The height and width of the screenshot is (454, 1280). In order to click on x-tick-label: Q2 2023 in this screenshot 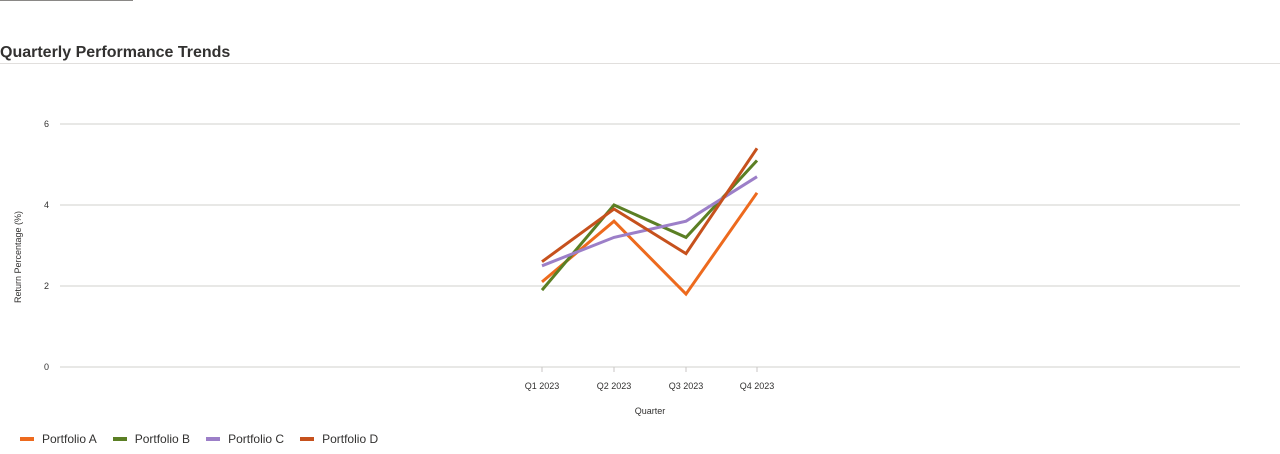, I will do `click(614, 386)`.